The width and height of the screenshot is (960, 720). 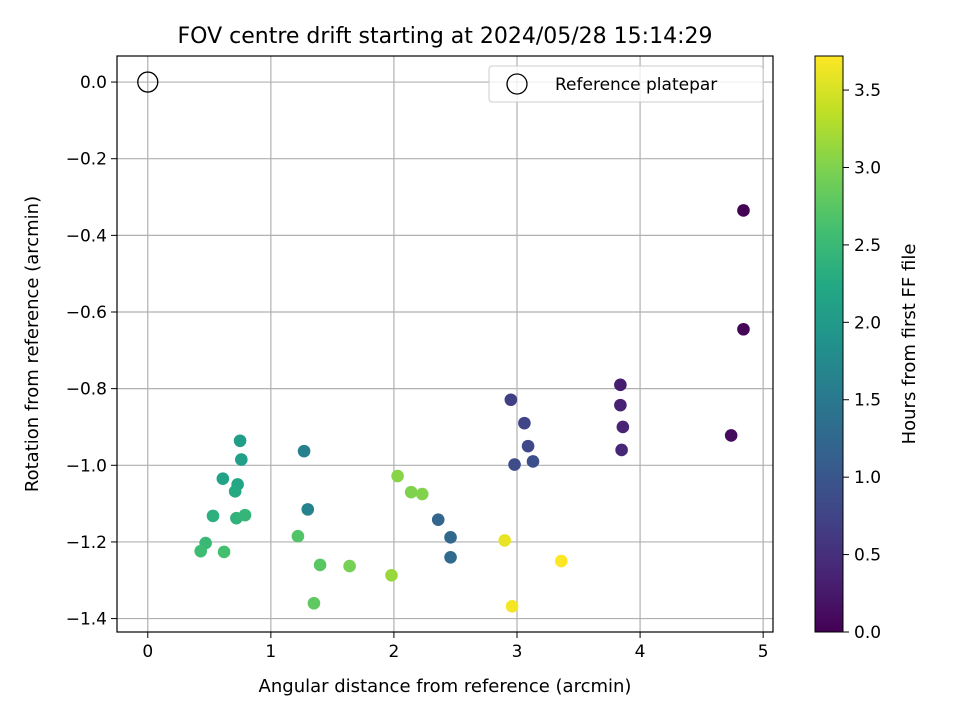 What do you see at coordinates (86, 466) in the screenshot?
I see `y-tick-label: −1.0` at bounding box center [86, 466].